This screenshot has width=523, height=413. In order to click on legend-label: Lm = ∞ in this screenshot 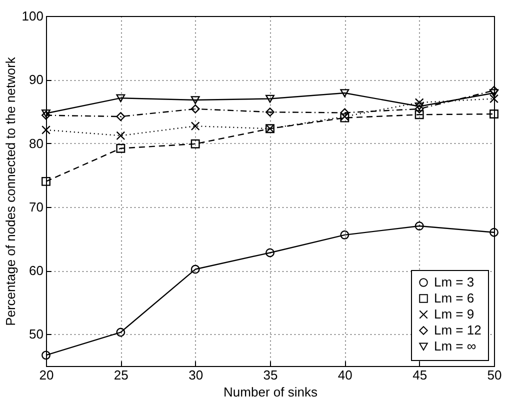, I will do `click(455, 346)`.